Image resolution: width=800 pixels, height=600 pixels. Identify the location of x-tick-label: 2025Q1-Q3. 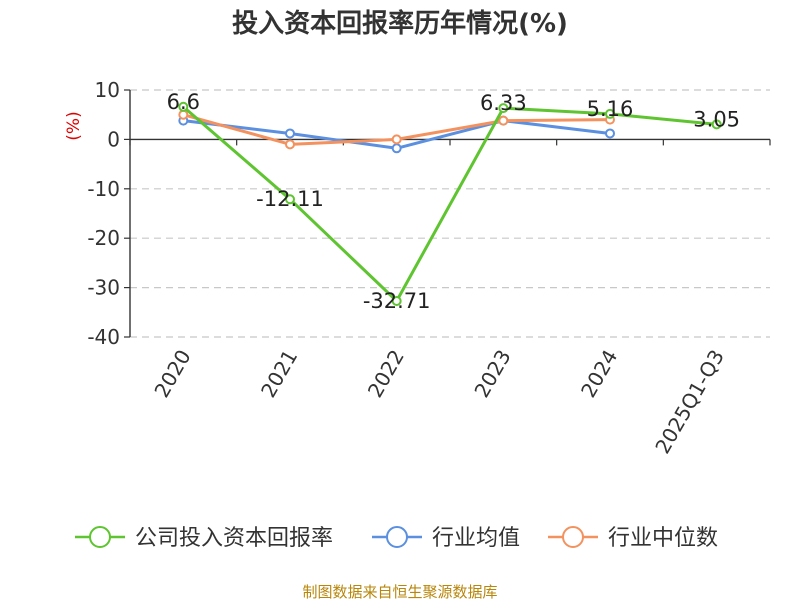
(689, 402).